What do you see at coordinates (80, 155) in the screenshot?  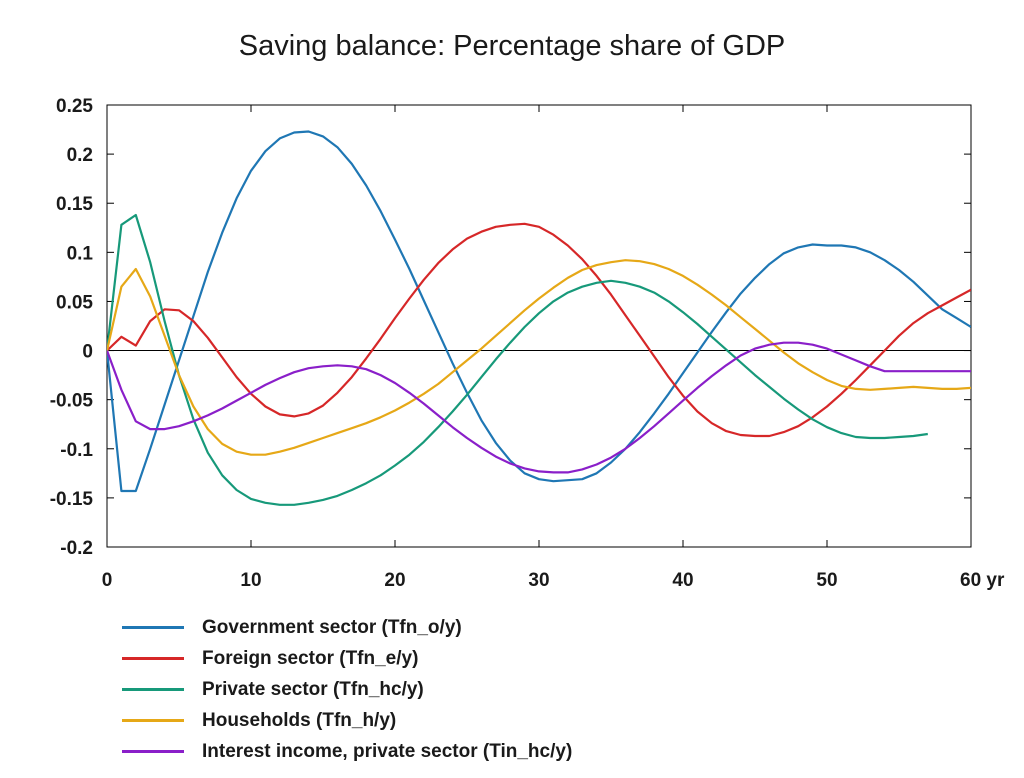 I see `y-tick-label: 0.2` at bounding box center [80, 155].